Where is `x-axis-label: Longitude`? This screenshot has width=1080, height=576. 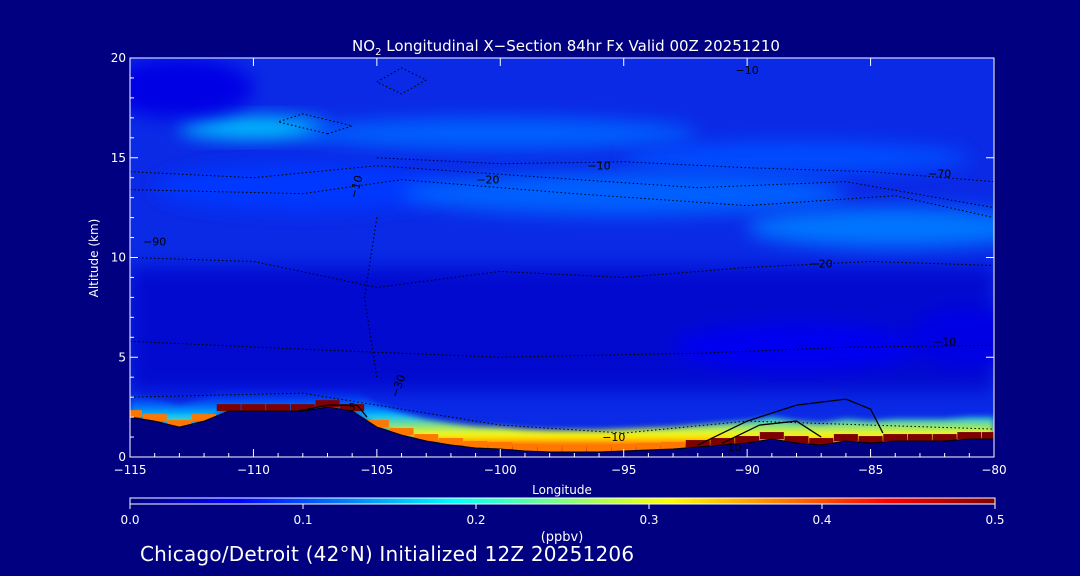
x-axis-label: Longitude is located at coordinates (562, 490).